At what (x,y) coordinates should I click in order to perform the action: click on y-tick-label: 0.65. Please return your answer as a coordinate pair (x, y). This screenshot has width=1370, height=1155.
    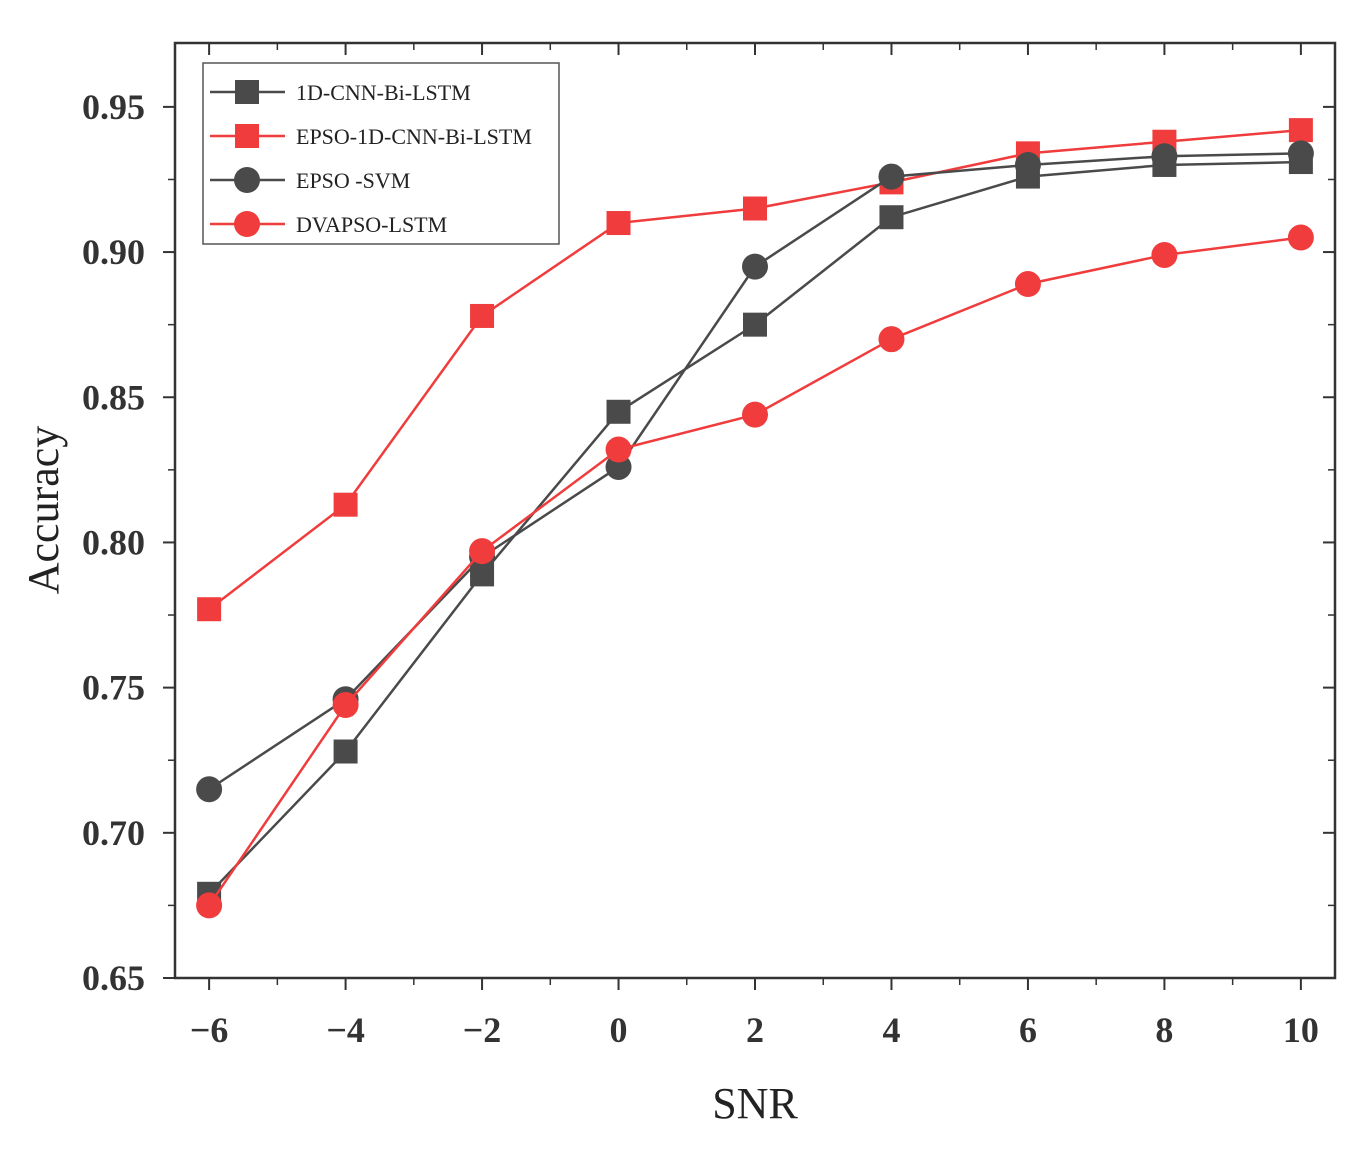
    Looking at the image, I should click on (113, 978).